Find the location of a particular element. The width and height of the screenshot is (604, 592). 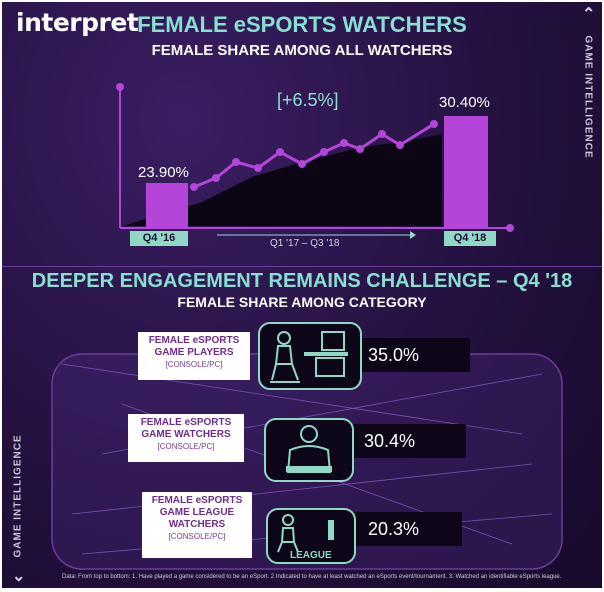

section2-subtitle: FEMALE SHARE AMONG CATEGORY is located at coordinates (302, 302).